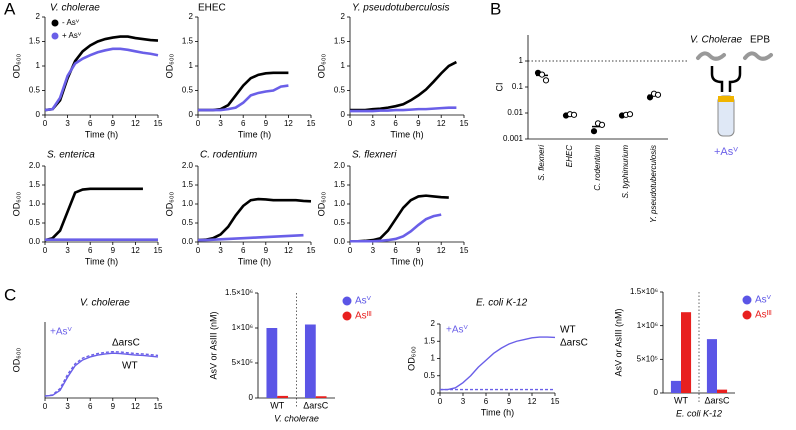 This screenshot has width=796, height=430. Describe the element at coordinates (625, 172) in the screenshot. I see `x-tick-label: S. typhimurium` at that location.